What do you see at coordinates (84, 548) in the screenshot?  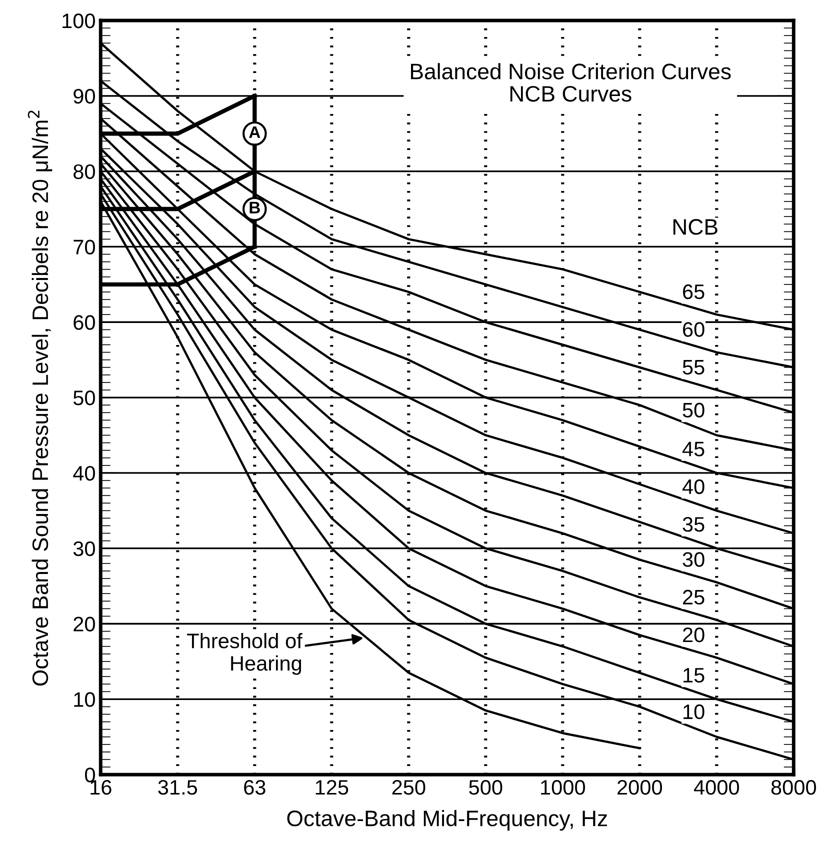 I see `y-tick-label: 30` at bounding box center [84, 548].